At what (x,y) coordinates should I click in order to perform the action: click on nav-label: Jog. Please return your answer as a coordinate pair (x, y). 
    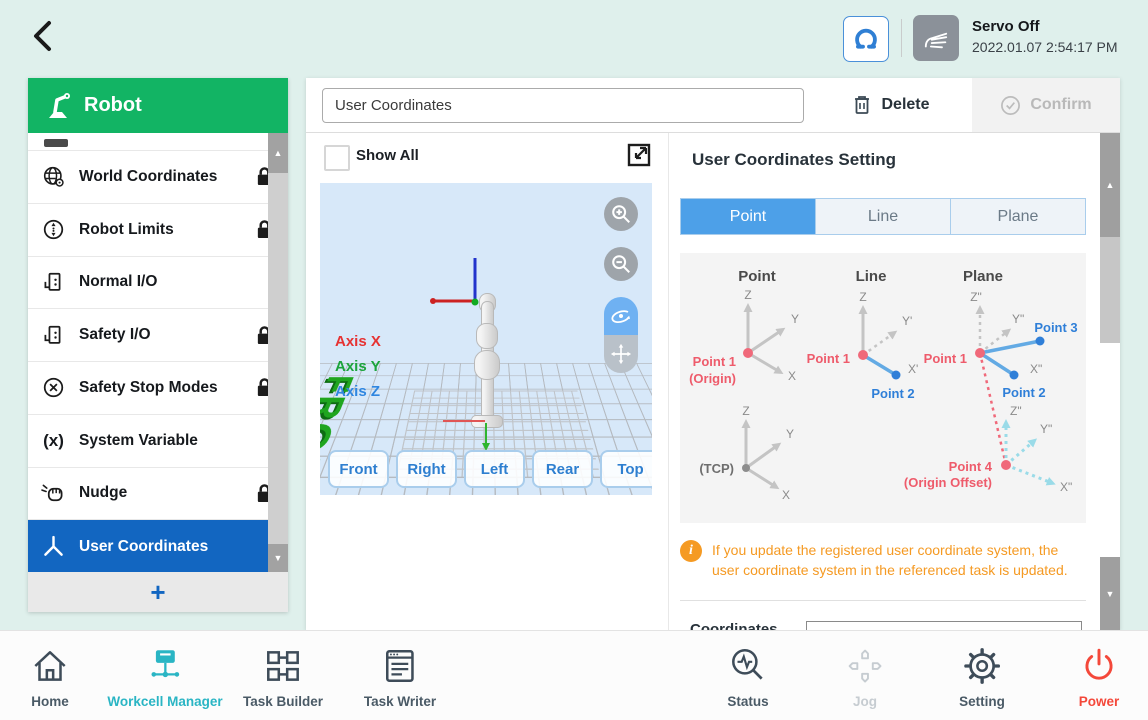
    Looking at the image, I should click on (864, 701).